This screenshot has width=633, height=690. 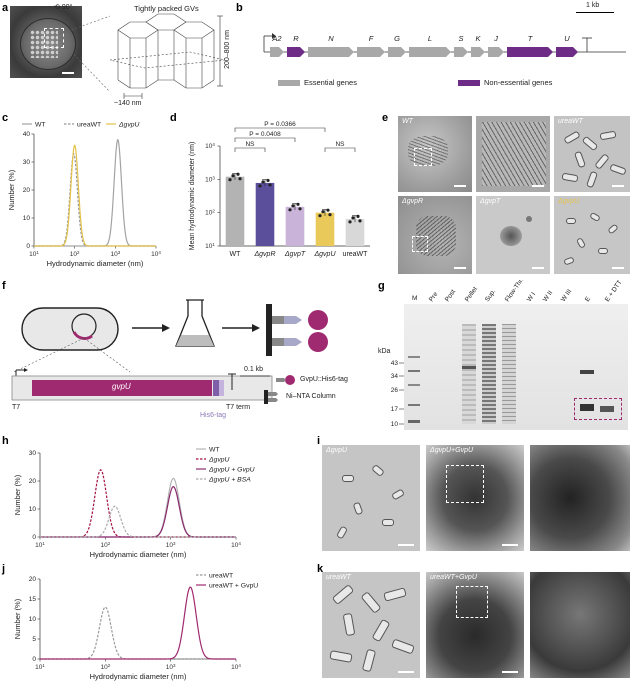 What do you see at coordinates (469, 83) in the screenshot?
I see `legend-nonessential-swatch` at bounding box center [469, 83].